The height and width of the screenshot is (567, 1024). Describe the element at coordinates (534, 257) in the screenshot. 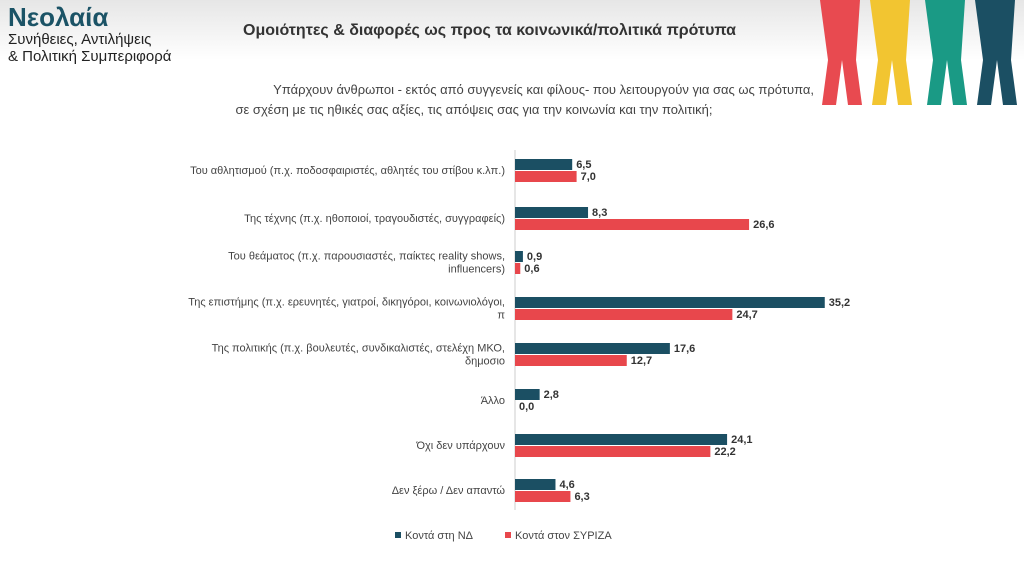

I see `data-label: 0,9` at that location.